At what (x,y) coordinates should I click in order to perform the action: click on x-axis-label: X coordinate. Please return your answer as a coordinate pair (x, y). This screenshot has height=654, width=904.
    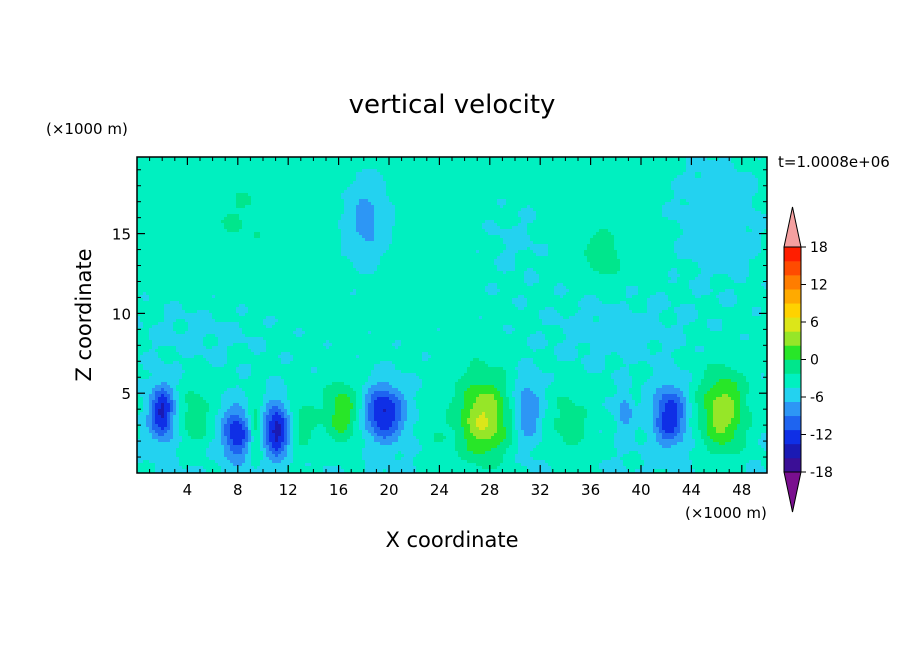
    Looking at the image, I should click on (451, 540).